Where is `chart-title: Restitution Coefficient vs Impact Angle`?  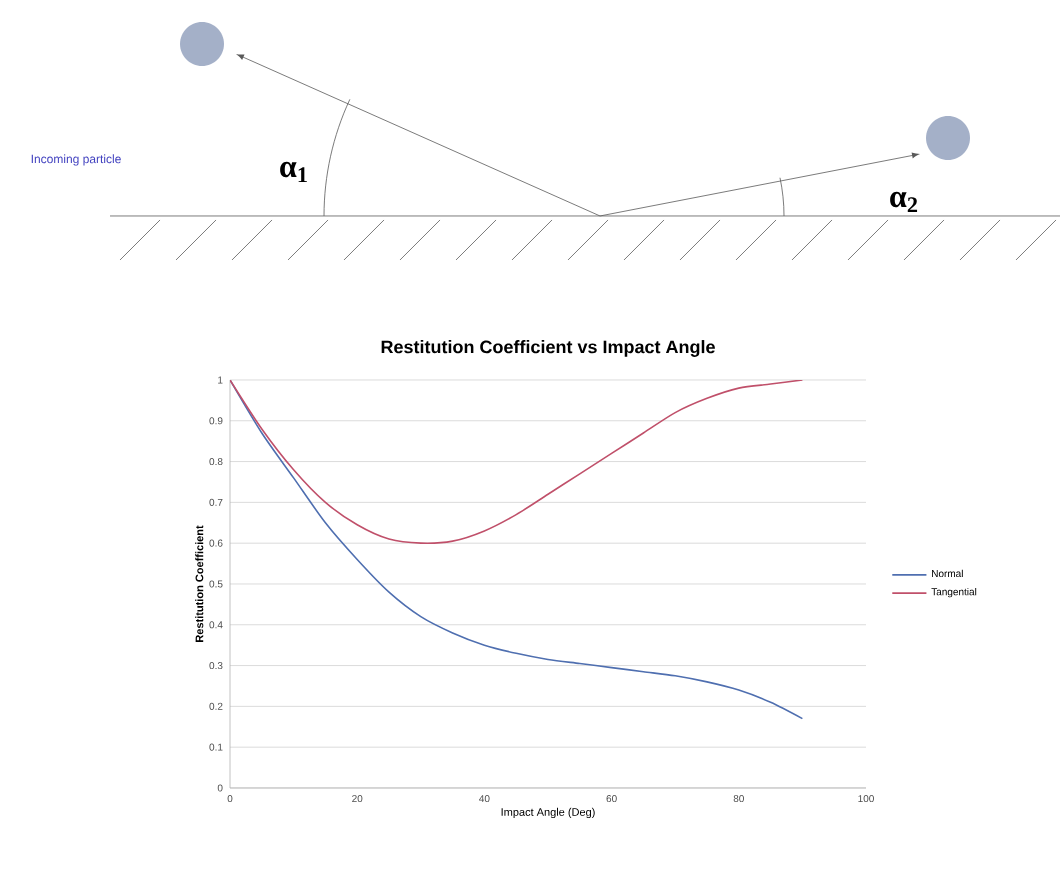 chart-title: Restitution Coefficient vs Impact Angle is located at coordinates (548, 348).